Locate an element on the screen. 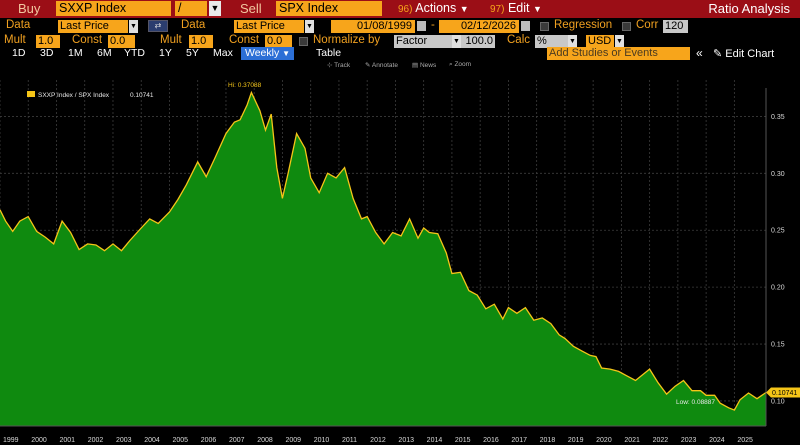 This screenshot has height=445, width=800. calc-label: Calc is located at coordinates (519, 40).